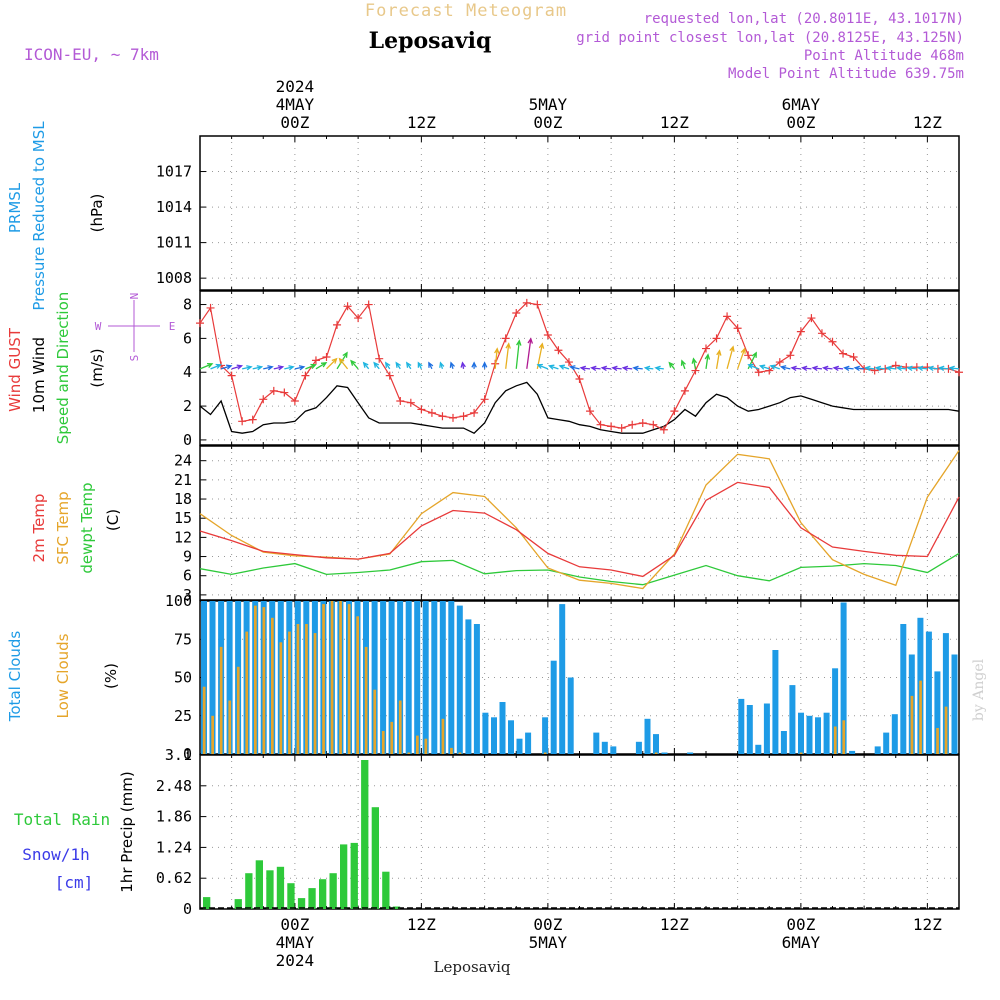  Describe the element at coordinates (98, 326) in the screenshot. I see `compass-west: W` at that location.